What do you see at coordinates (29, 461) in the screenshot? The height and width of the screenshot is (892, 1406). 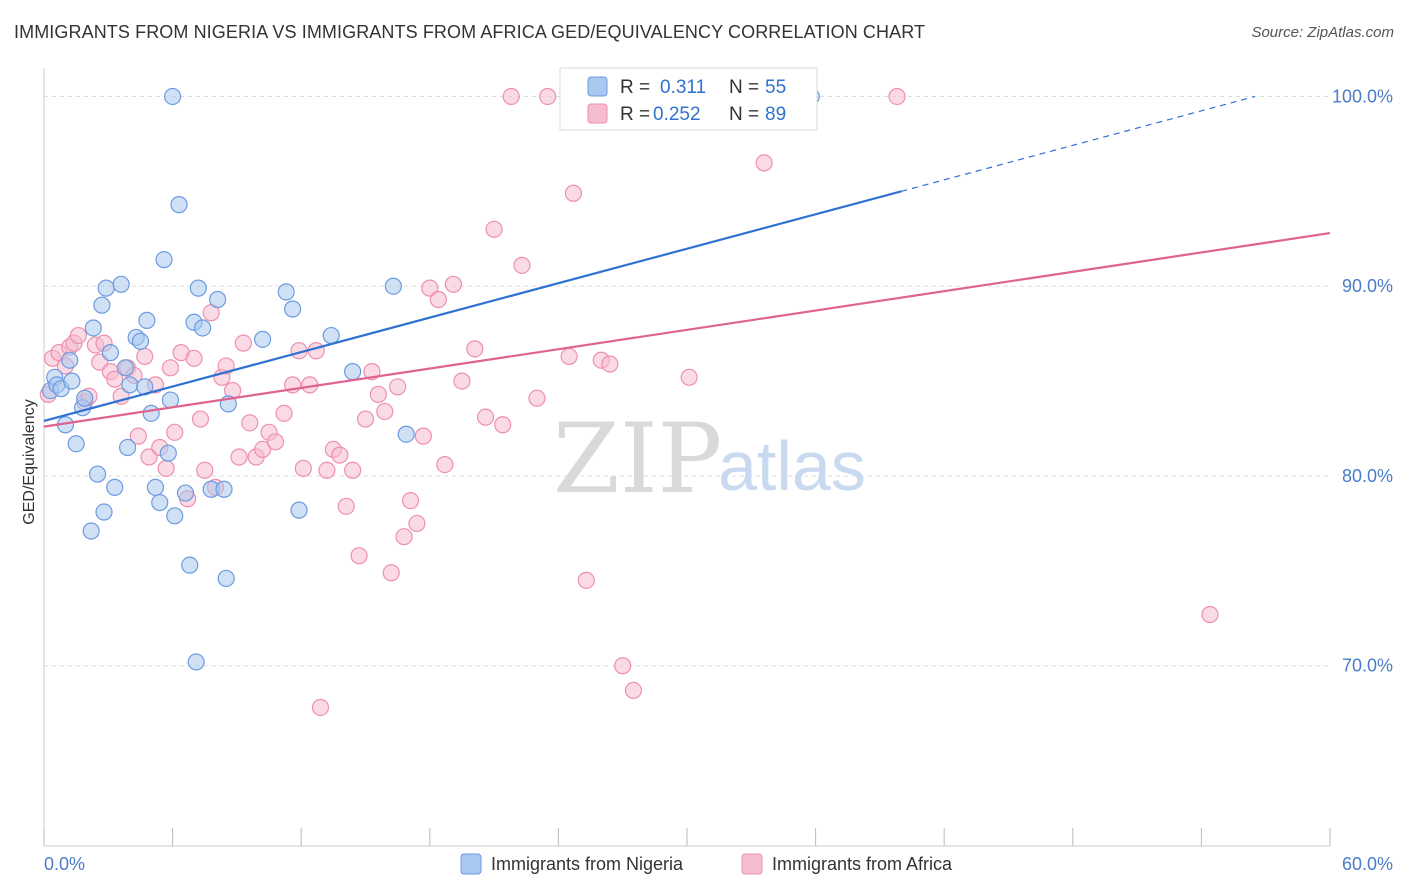 I see `y-axis-label: GED/Equivalency` at bounding box center [29, 461].